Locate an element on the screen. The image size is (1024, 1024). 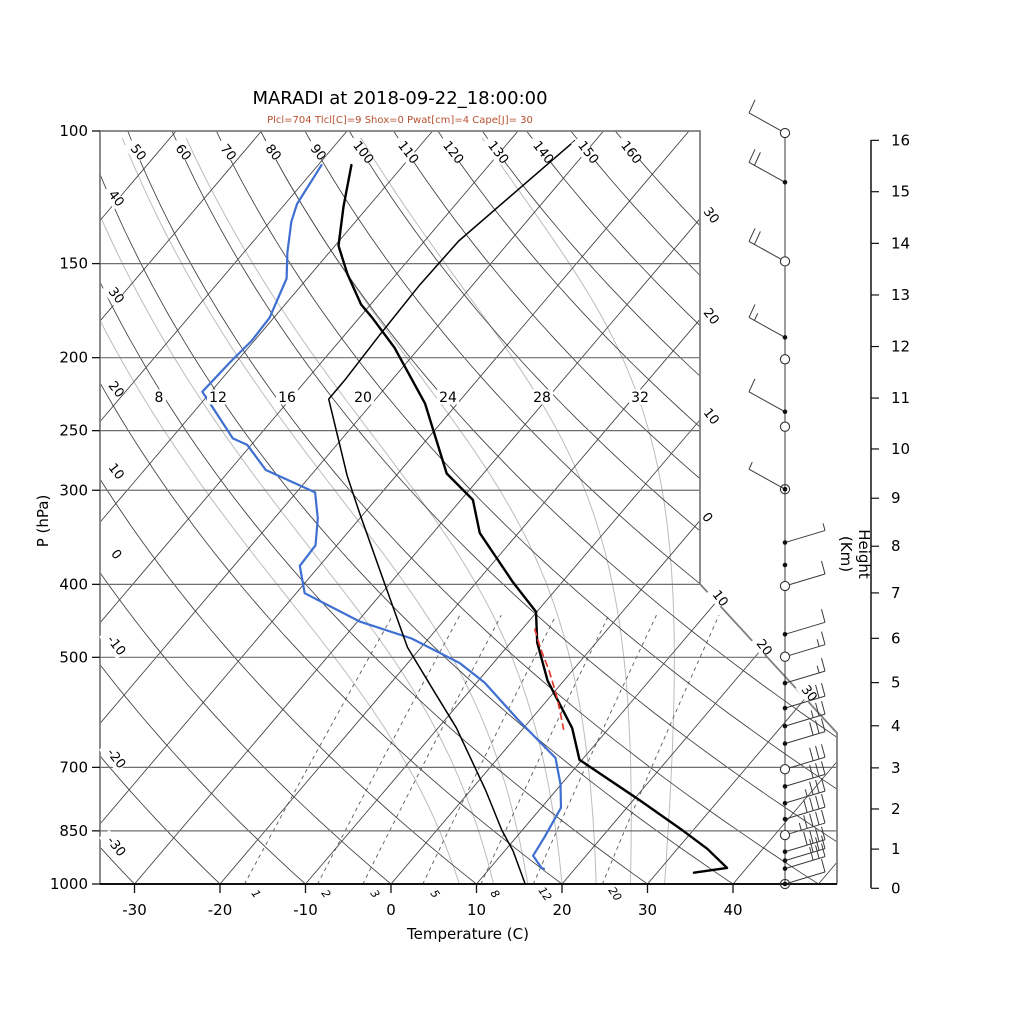
svg-text: 11 is located at coordinates (900, 398).